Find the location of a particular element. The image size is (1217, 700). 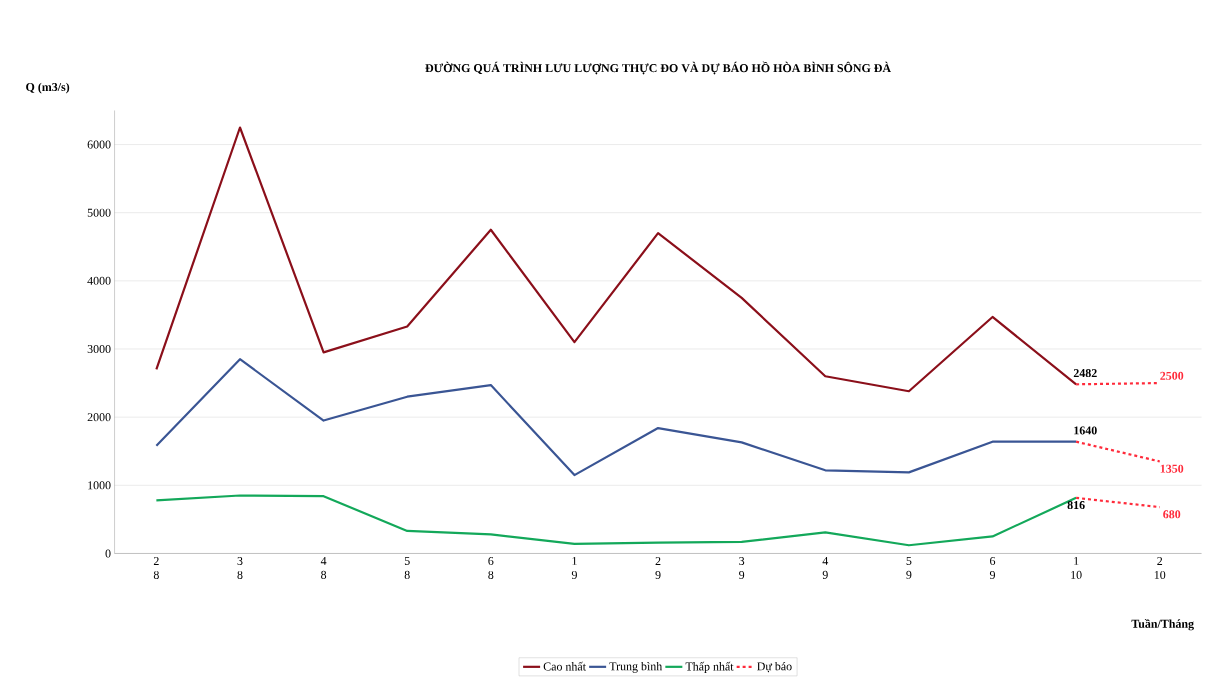

y-axis-title: Q (m3/s) is located at coordinates (48, 88).